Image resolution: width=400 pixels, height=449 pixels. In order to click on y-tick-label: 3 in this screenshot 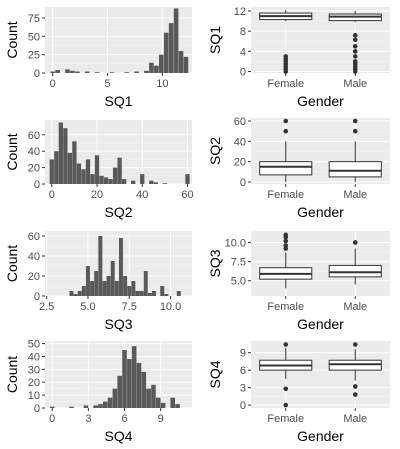, I will do `click(243, 389)`.